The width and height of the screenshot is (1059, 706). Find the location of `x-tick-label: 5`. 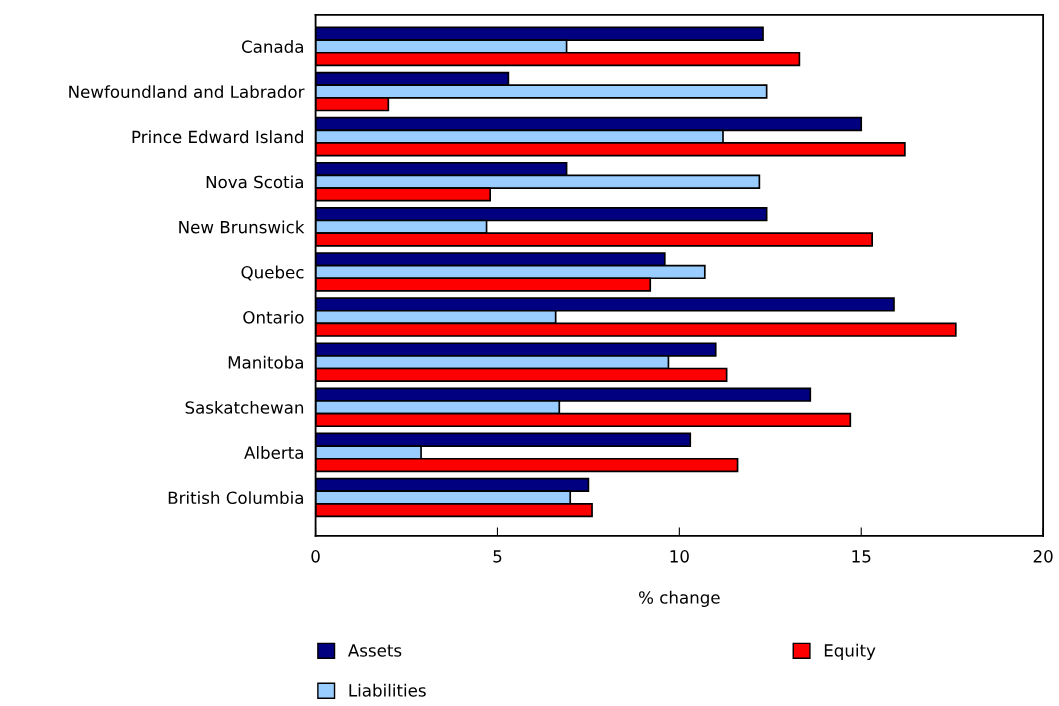

x-tick-label: 5 is located at coordinates (497, 556).